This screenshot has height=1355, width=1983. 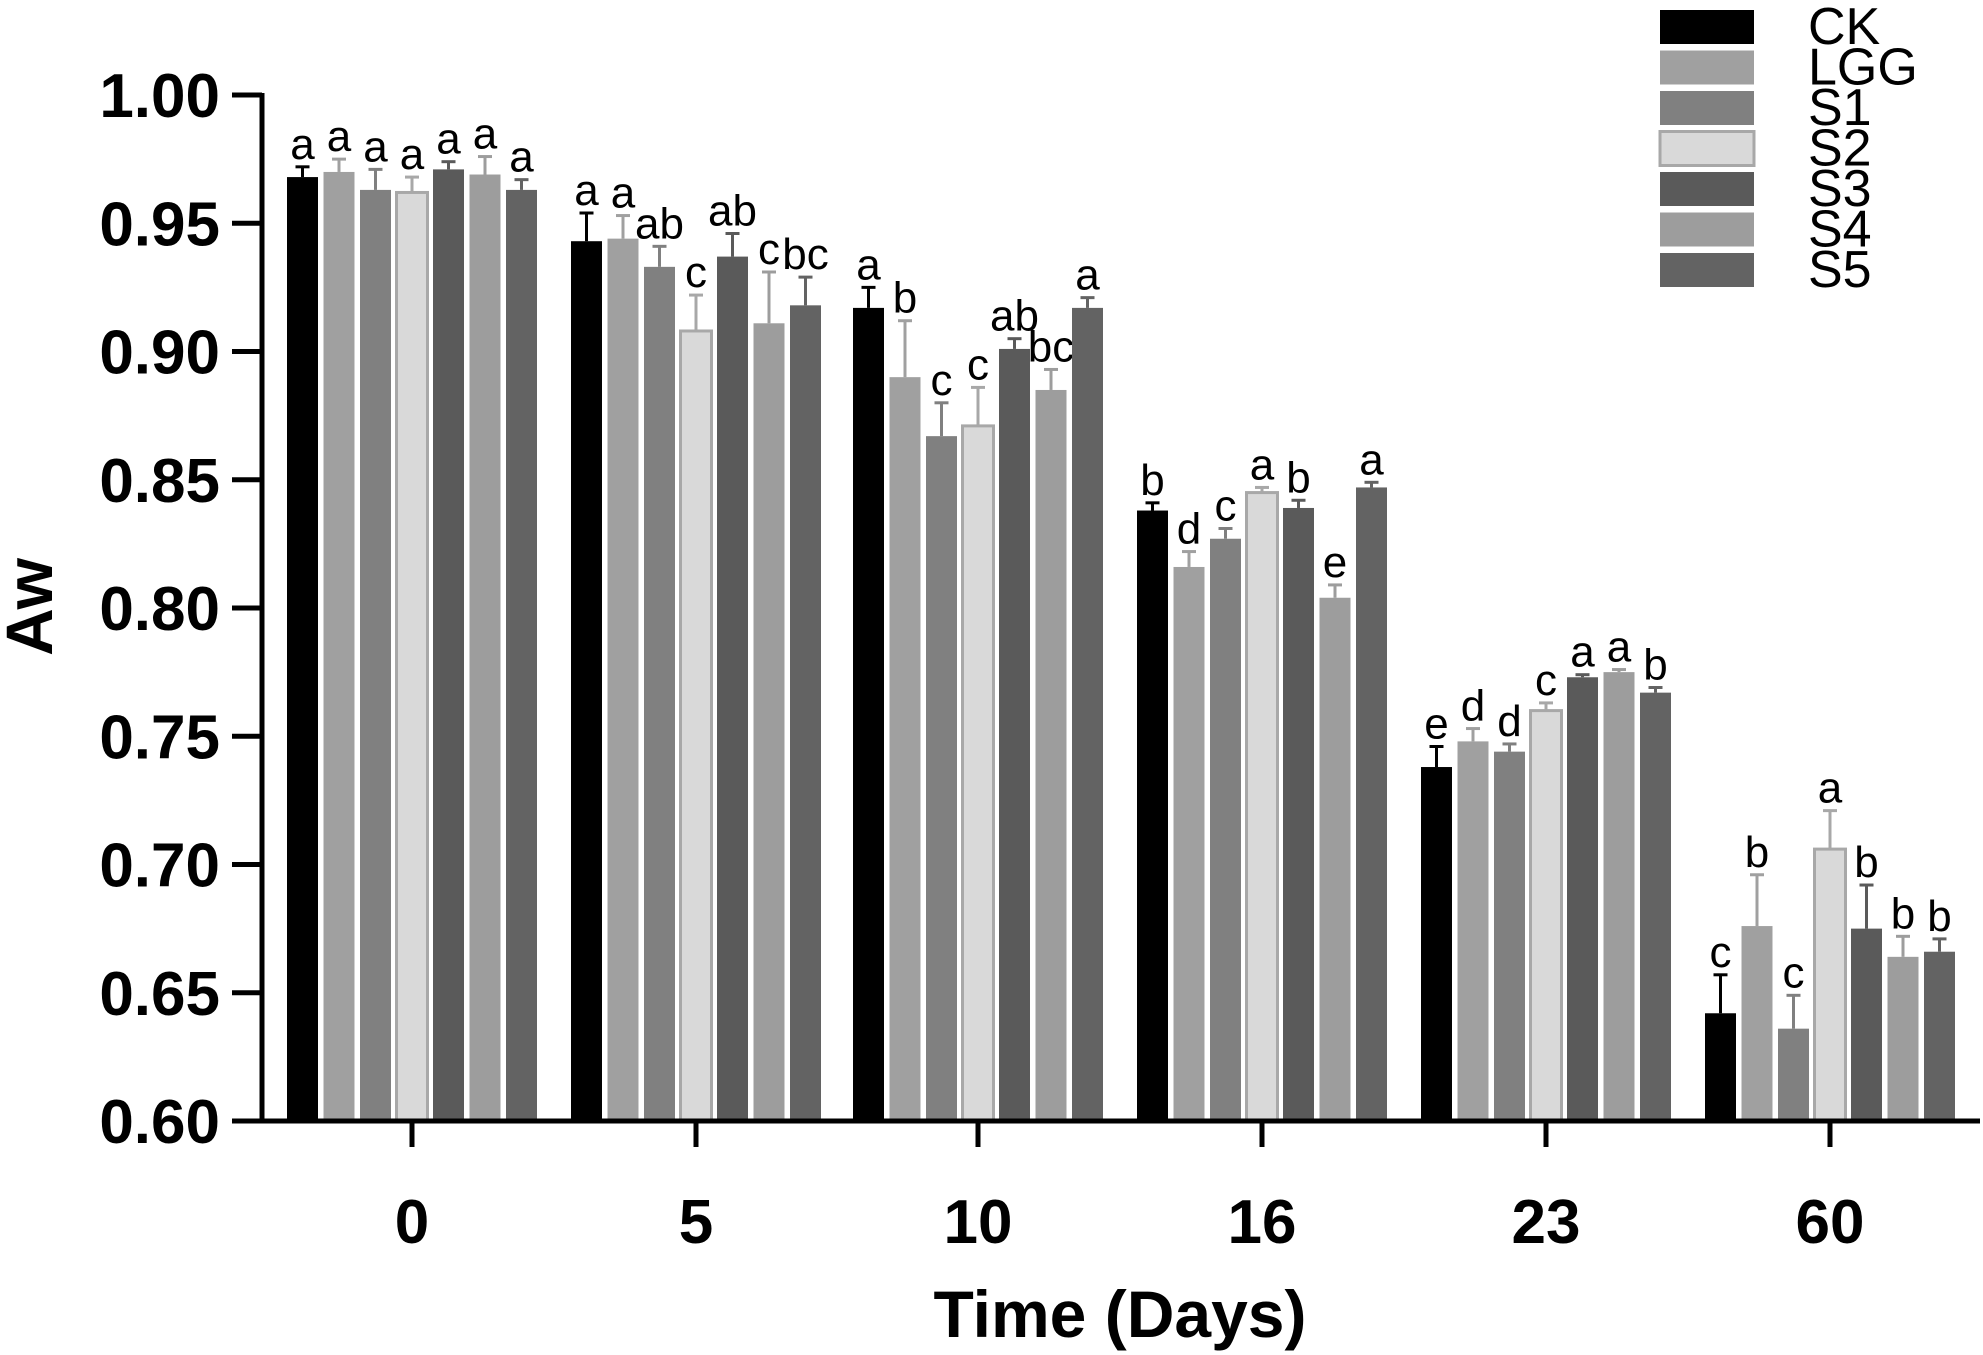 I want to click on y-tick-label: 0.90, so click(x=159, y=353).